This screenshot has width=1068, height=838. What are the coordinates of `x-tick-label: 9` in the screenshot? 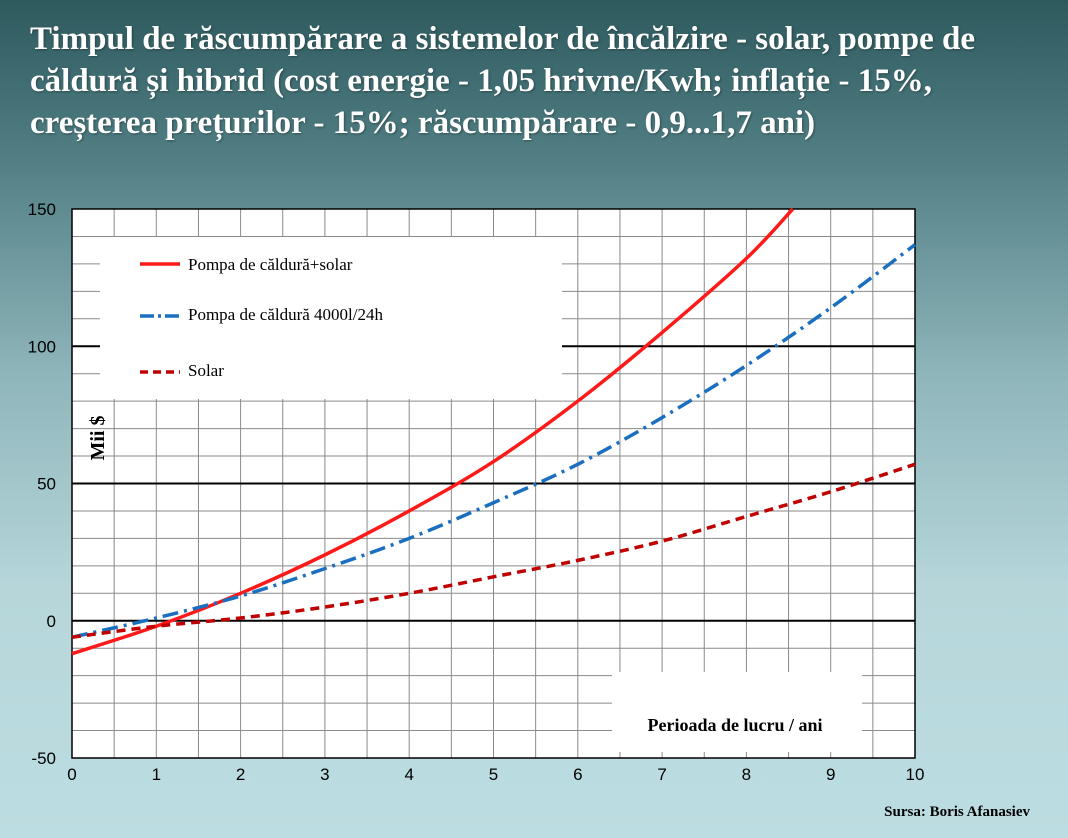 It's located at (830, 774).